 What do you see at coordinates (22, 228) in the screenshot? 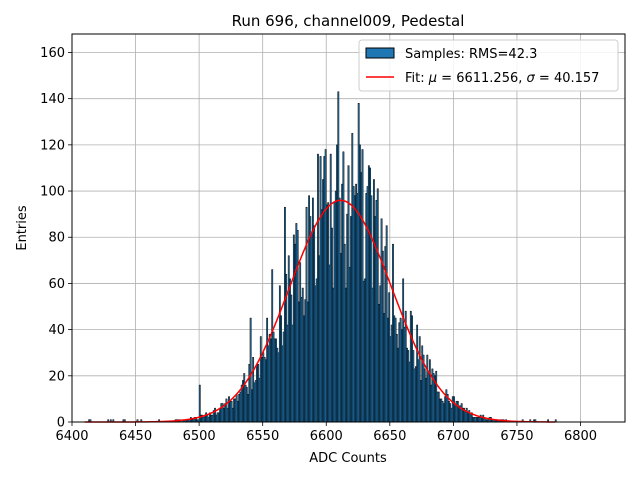
I see `y-axis-label: Entries` at bounding box center [22, 228].